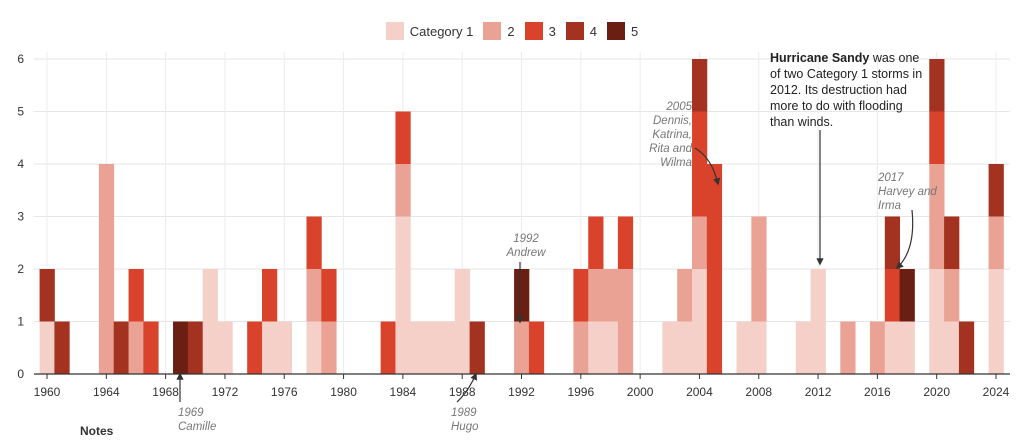 This screenshot has height=440, width=1024. Describe the element at coordinates (106, 392) in the screenshot. I see `x-tick-label: 1964` at that location.